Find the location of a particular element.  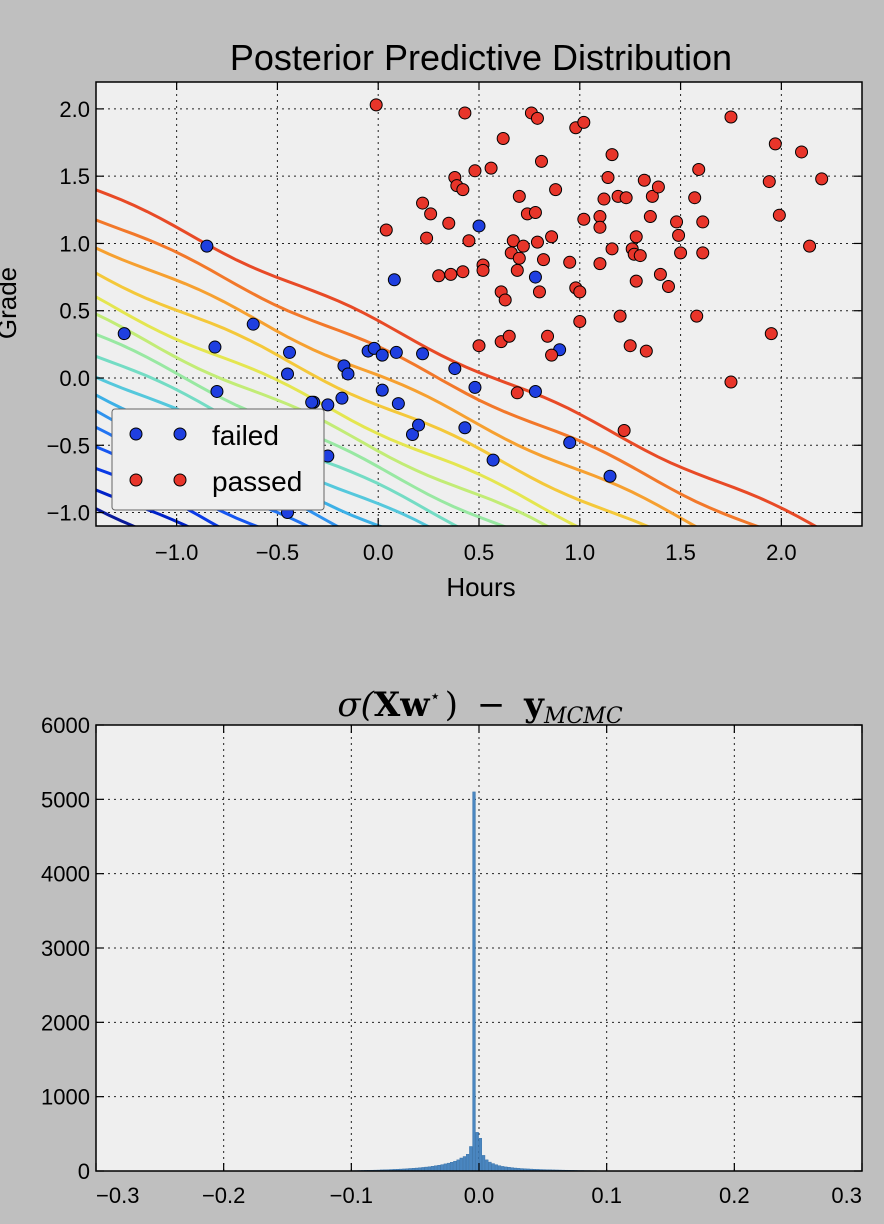

chart-title: Posterior Predictive Distribution is located at coordinates (481, 57).